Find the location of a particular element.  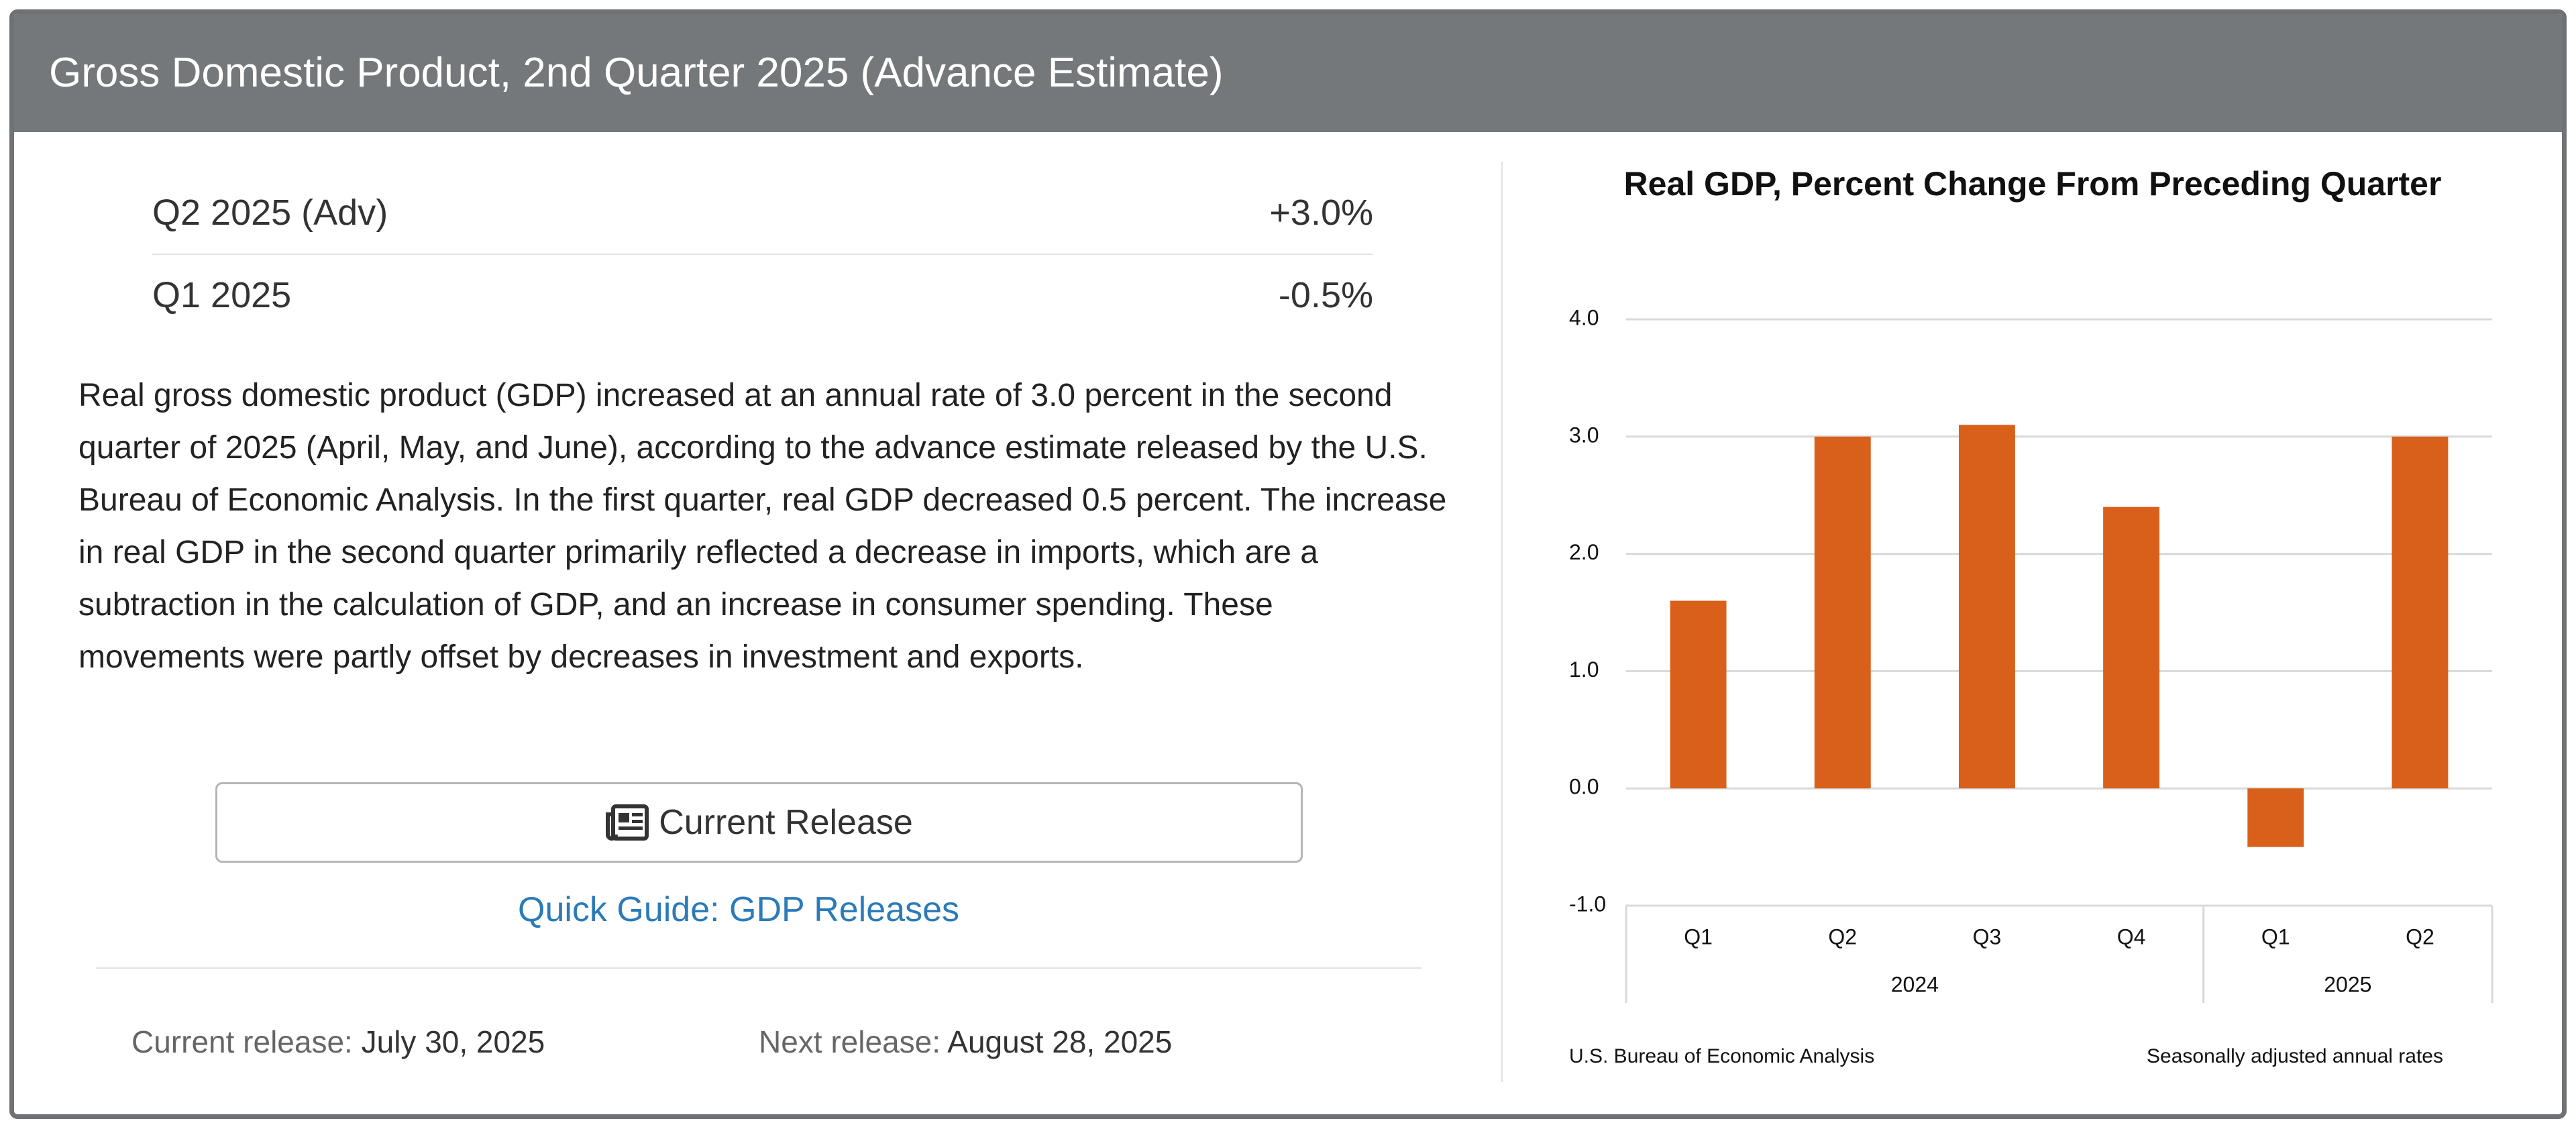

stat-value: +3.0% is located at coordinates (1321, 213).